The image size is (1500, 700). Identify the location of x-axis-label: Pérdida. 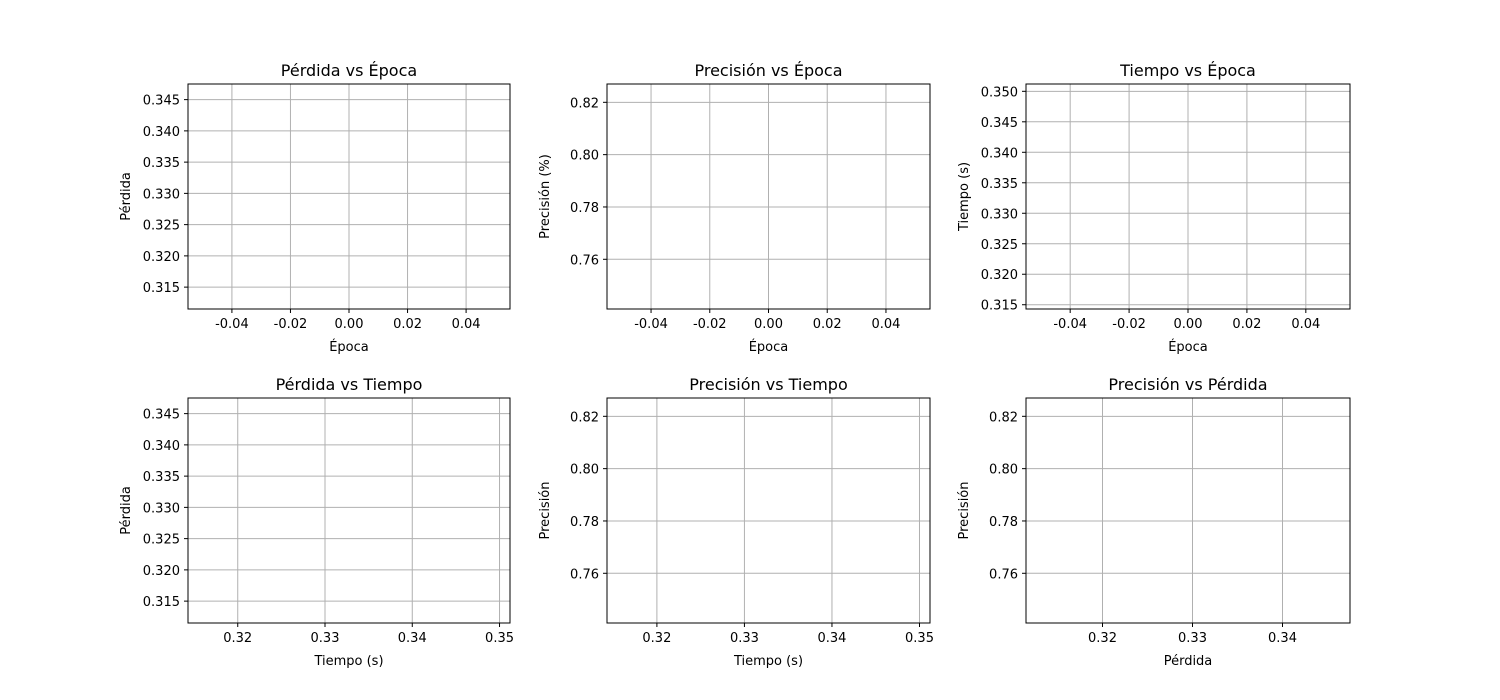
(1188, 661).